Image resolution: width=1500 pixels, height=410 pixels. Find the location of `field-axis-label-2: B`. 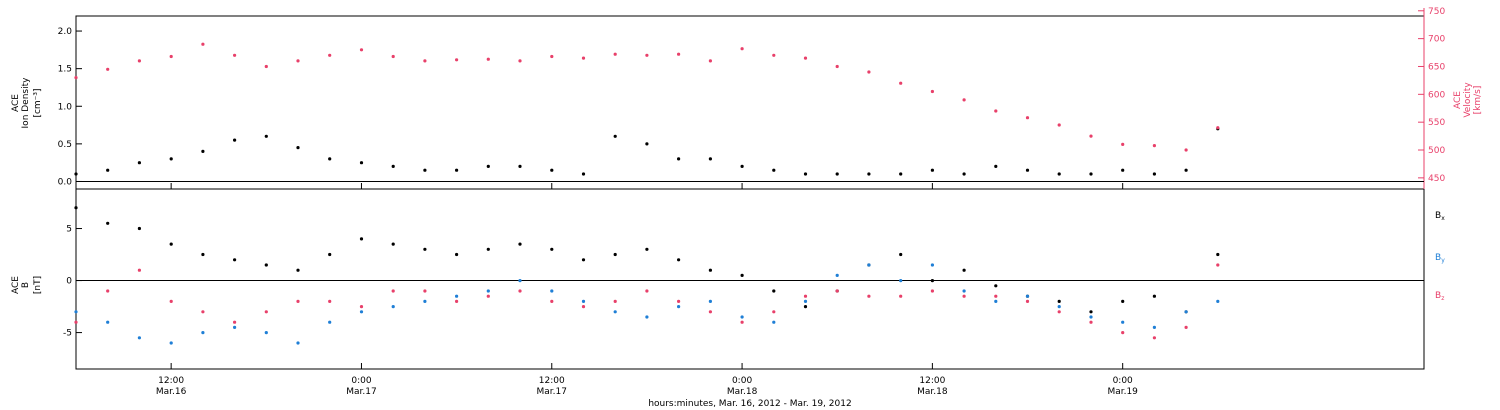

field-axis-label-2: B is located at coordinates (26, 285).